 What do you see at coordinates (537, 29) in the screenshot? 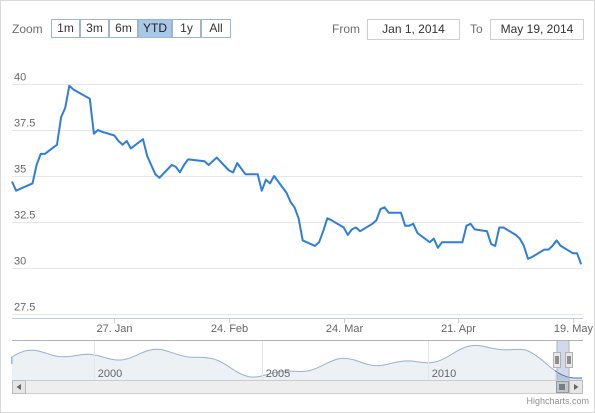
I see `to-date-input: May 19, 2014` at bounding box center [537, 29].